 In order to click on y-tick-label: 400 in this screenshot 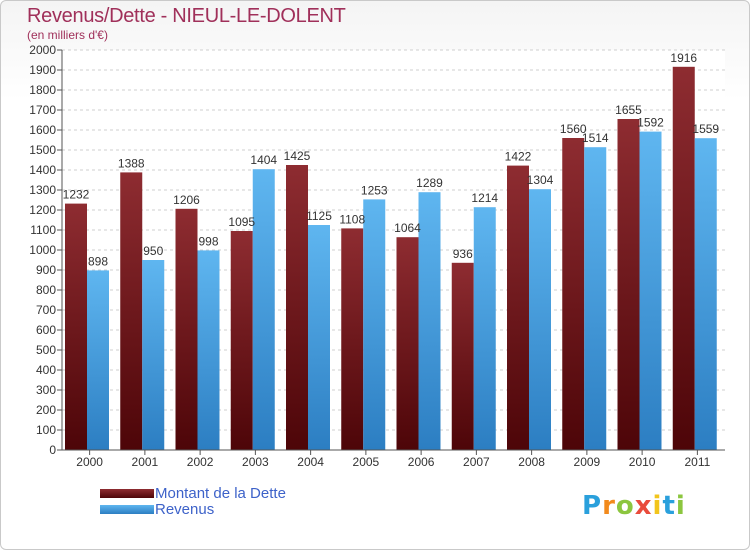, I will do `click(46, 370)`.